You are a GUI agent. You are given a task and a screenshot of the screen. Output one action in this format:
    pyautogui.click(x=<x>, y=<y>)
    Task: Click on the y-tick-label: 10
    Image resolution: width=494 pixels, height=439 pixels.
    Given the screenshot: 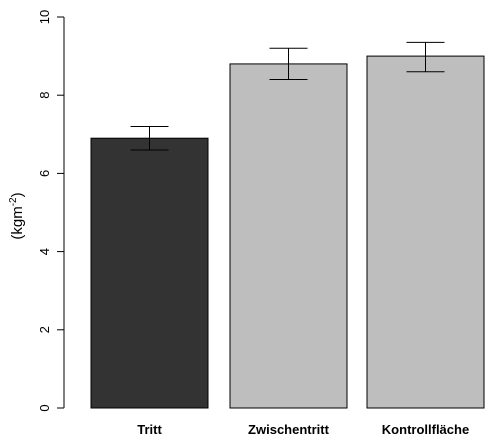 What is the action you would take?
    pyautogui.click(x=44, y=17)
    